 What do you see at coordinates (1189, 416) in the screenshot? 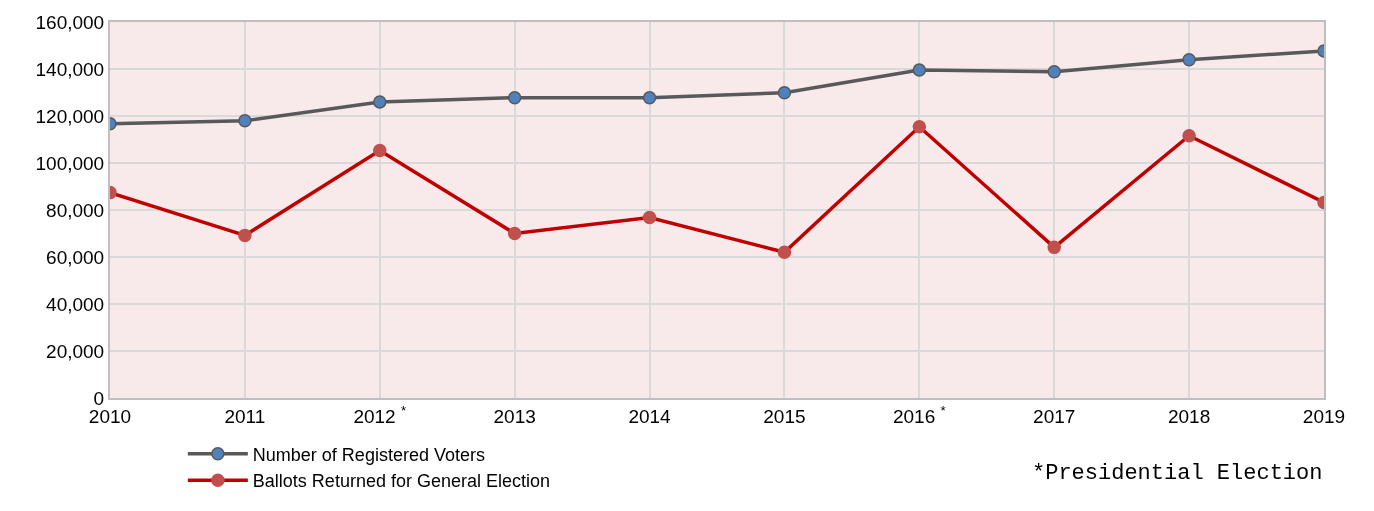
I see `x-tick-label: 2018` at bounding box center [1189, 416].